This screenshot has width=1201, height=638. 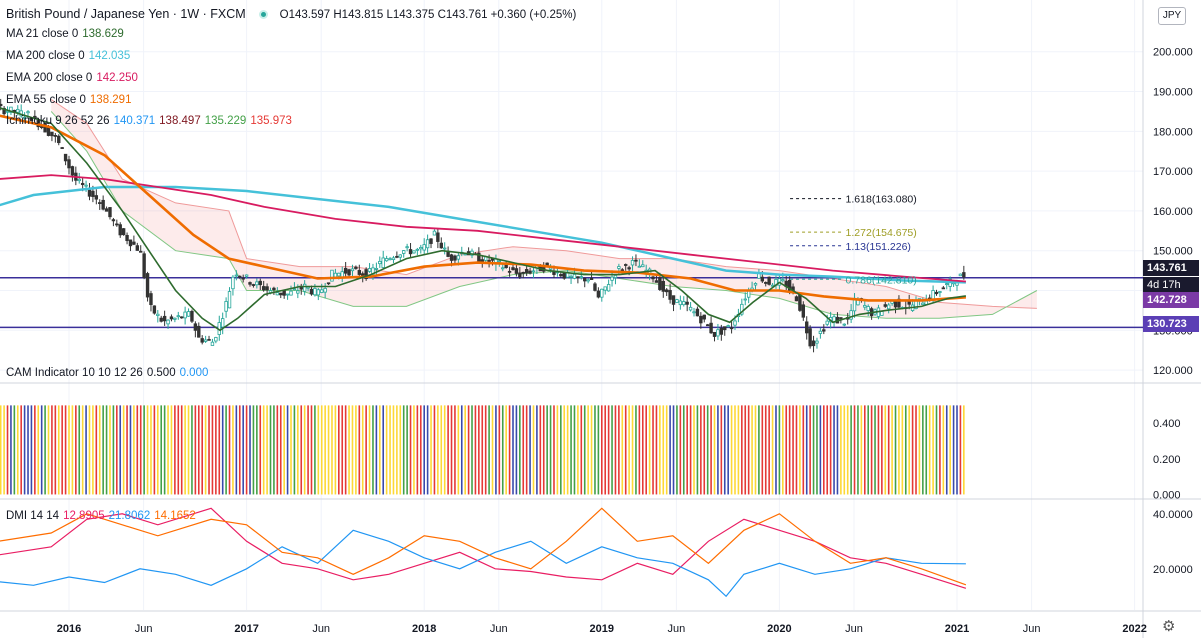 What do you see at coordinates (68, 56) in the screenshot?
I see `legend-ma200: MA 200 close 0 142.035` at bounding box center [68, 56].